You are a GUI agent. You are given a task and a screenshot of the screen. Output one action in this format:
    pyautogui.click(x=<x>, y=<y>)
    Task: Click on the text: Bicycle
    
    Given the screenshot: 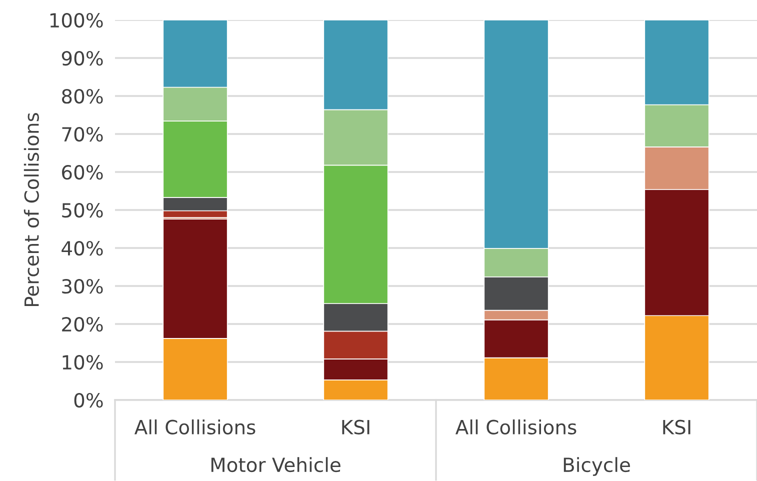 What is the action you would take?
    pyautogui.click(x=597, y=466)
    